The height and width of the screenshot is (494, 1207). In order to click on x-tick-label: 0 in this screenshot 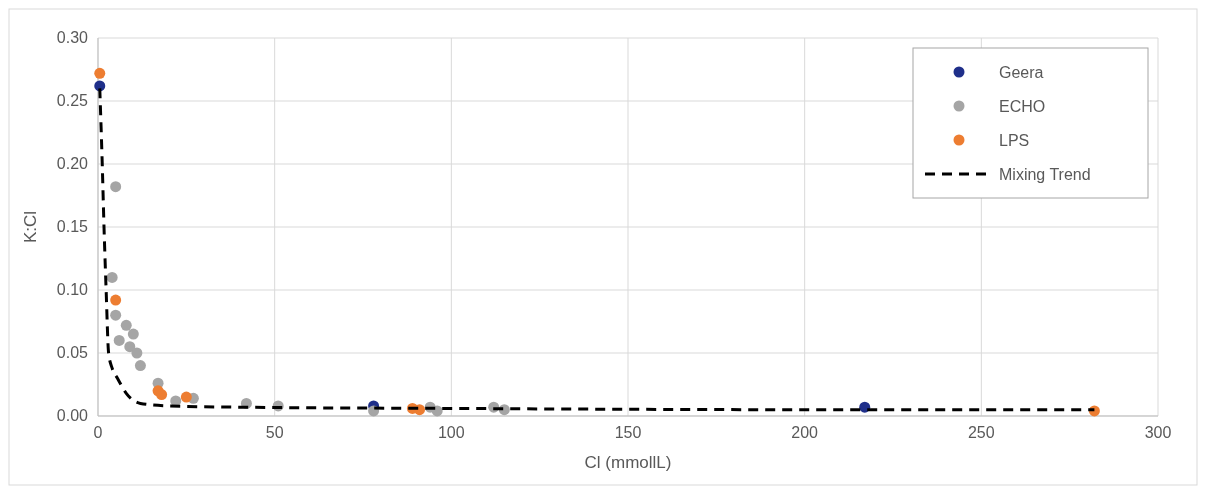, I will do `click(98, 432)`.